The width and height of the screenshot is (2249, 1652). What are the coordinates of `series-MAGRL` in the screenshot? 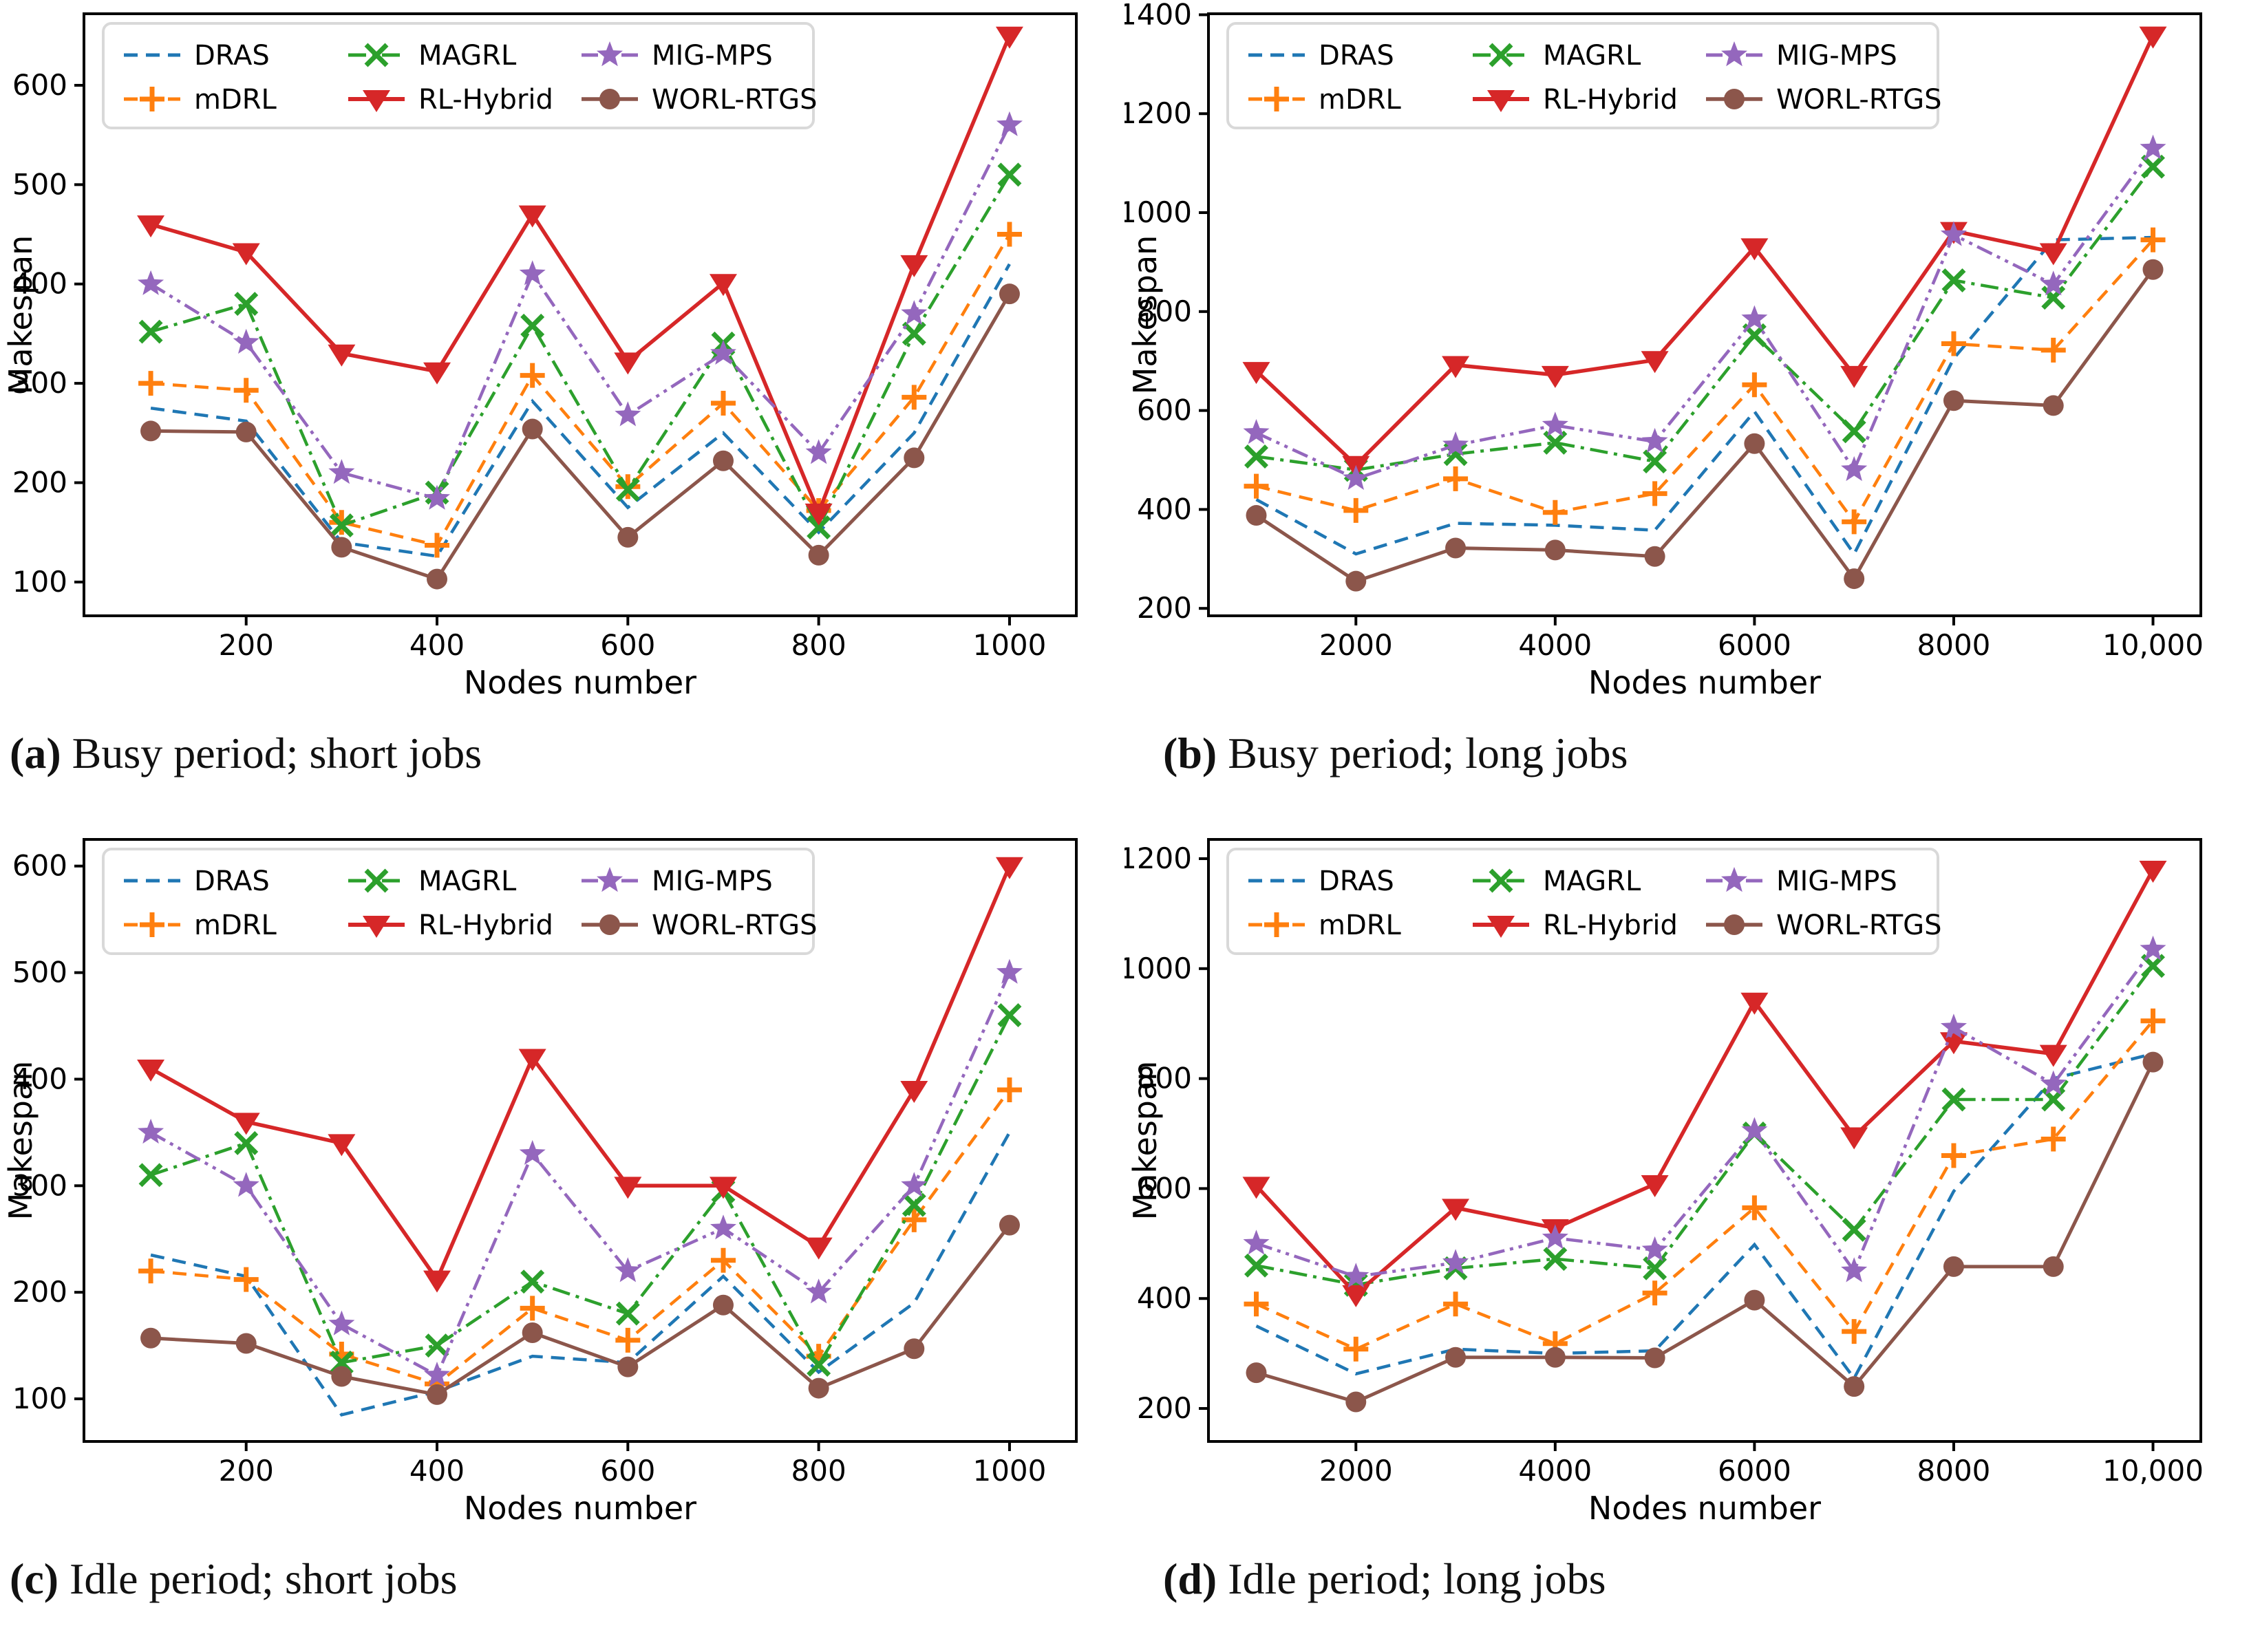 It's located at (1704, 318).